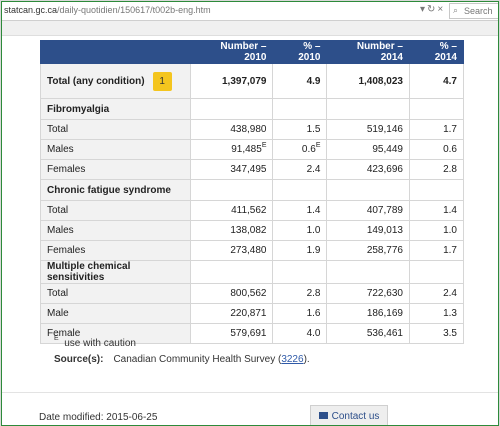 Image resolution: width=500 pixels, height=426 pixels. What do you see at coordinates (300, 149) in the screenshot?
I see `table-cell: 0.6E` at bounding box center [300, 149].